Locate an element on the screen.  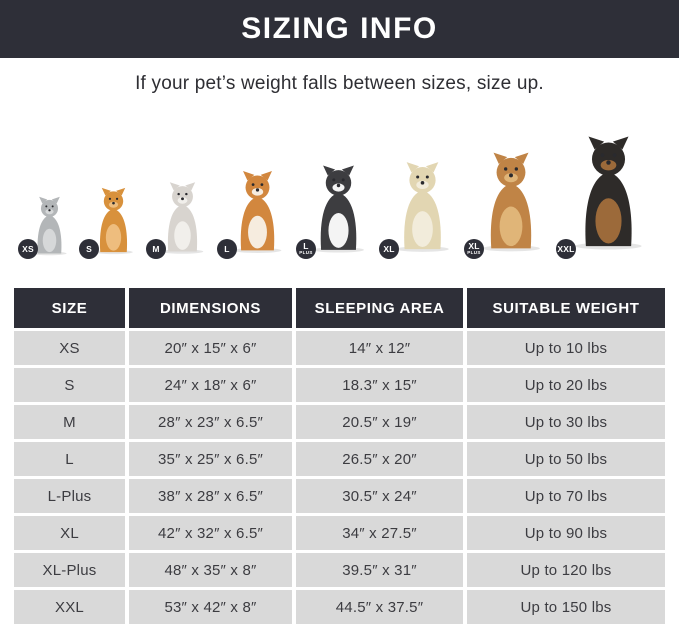
table-cell: S is located at coordinates (69, 385).